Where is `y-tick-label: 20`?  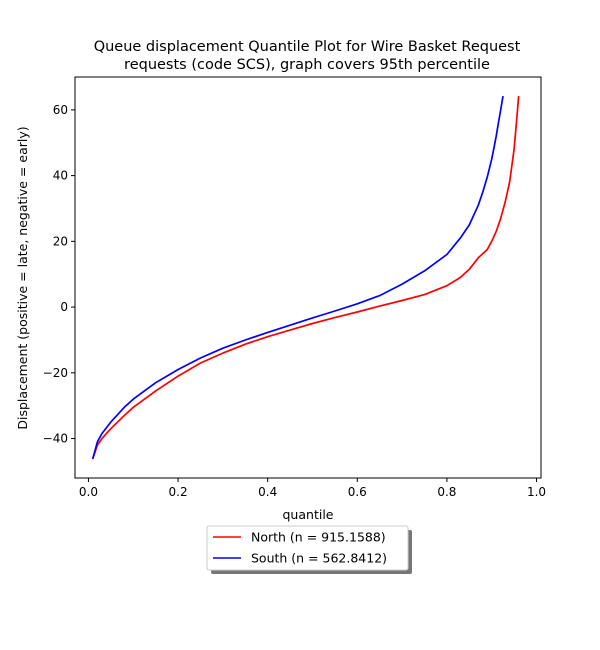 y-tick-label: 20 is located at coordinates (60, 241).